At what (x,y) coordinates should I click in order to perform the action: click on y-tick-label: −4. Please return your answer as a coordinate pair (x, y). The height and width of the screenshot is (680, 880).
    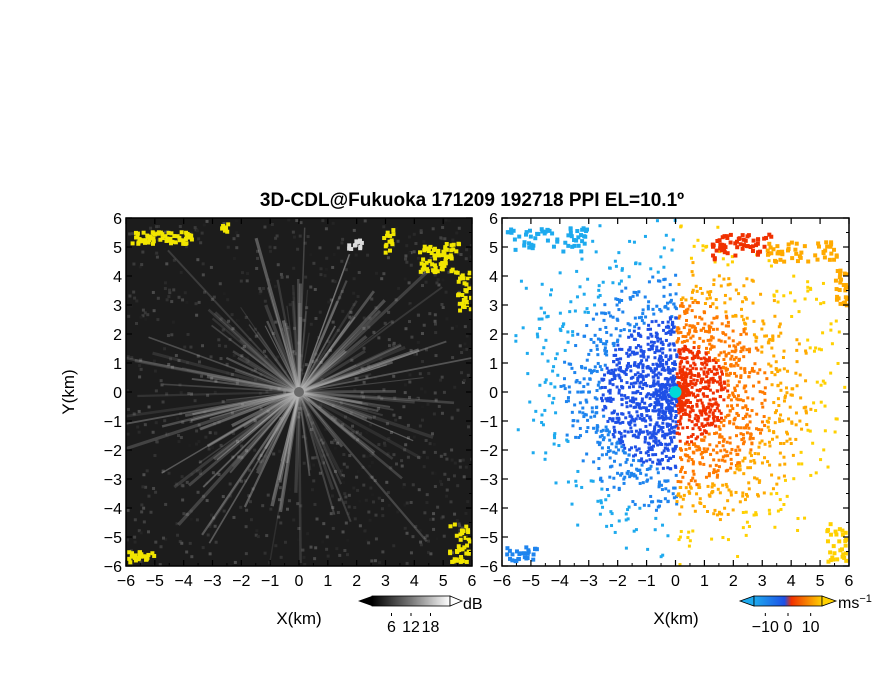
    Looking at the image, I should click on (113, 509).